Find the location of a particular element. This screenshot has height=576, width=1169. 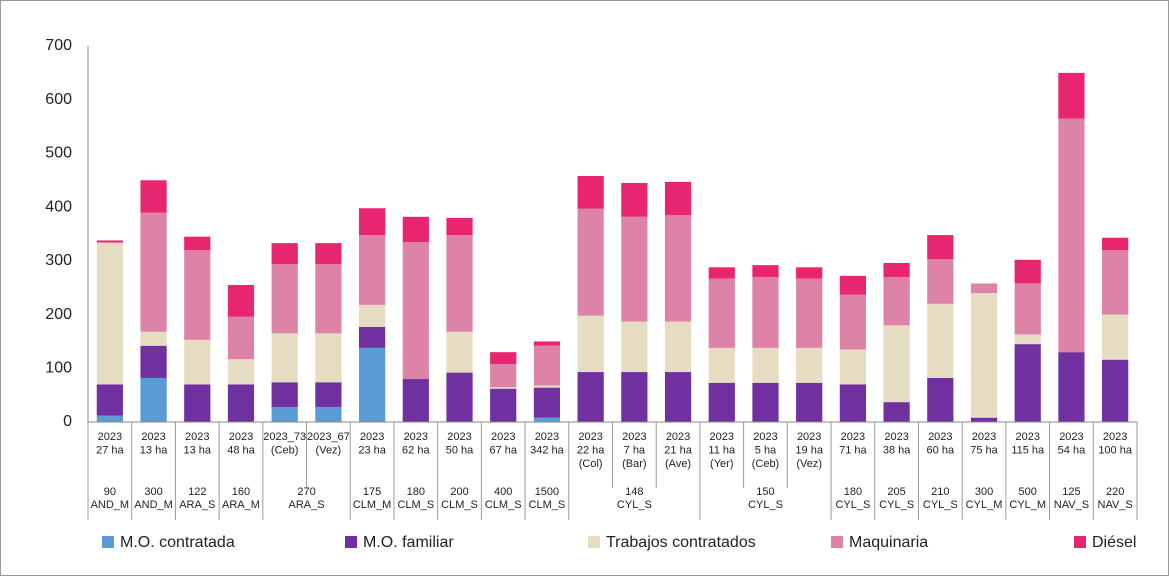

x-tick-label: 5 ha is located at coordinates (766, 450).